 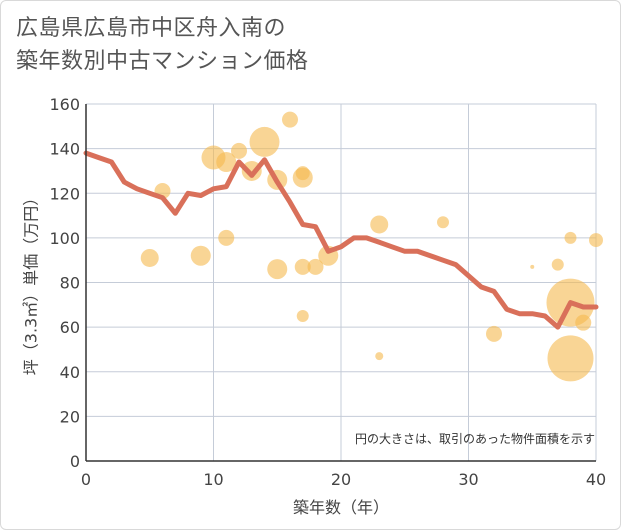 What do you see at coordinates (475, 438) in the screenshot?
I see `size-annotation: 円の大きさは、取引のあった物件面積を示す` at bounding box center [475, 438].